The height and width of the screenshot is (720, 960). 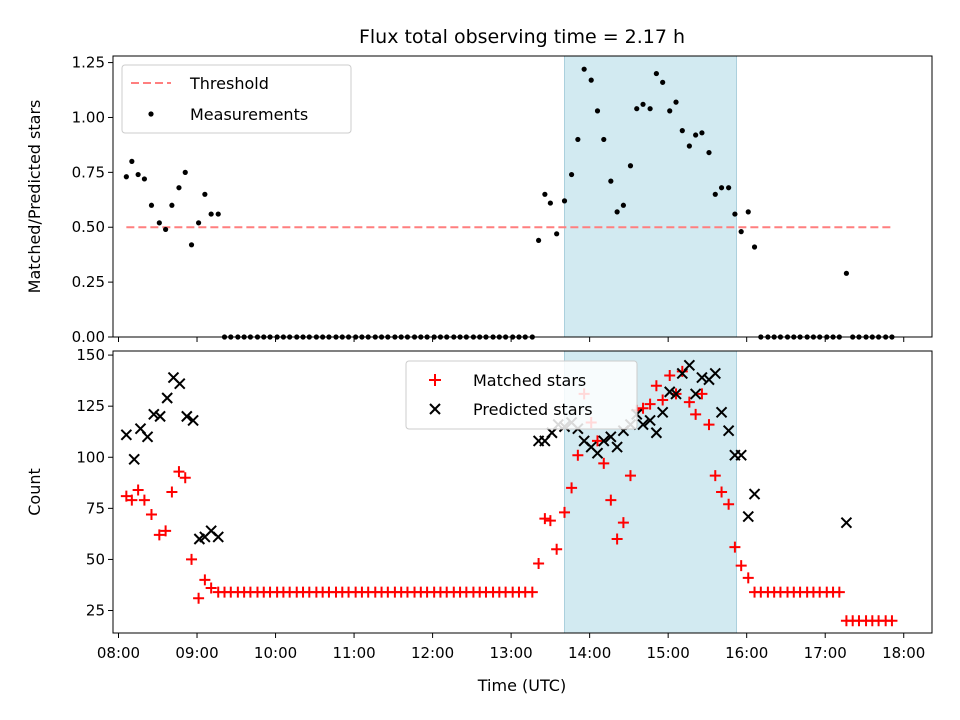 I want to click on y-tick-label: 125, so click(x=90, y=406).